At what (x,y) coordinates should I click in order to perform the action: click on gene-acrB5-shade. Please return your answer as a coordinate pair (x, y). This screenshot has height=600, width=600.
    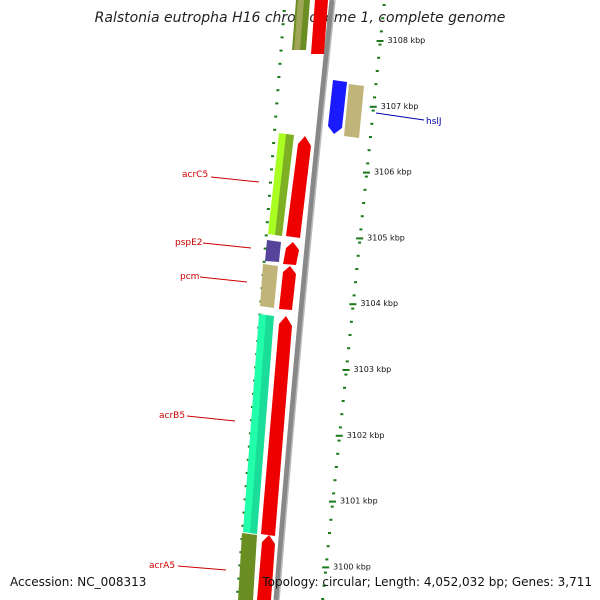
    Looking at the image, I should click on (262, 424).